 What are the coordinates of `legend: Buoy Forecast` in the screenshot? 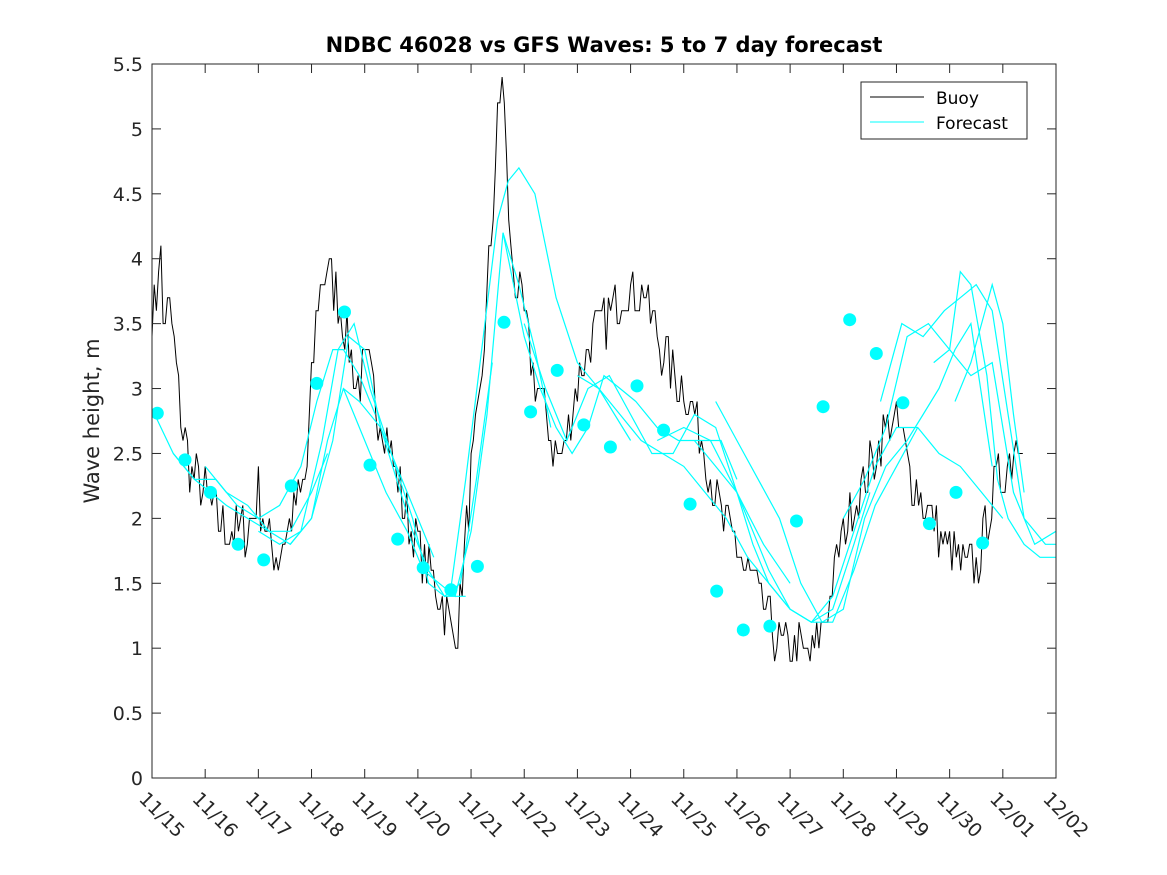 It's located at (944, 110).